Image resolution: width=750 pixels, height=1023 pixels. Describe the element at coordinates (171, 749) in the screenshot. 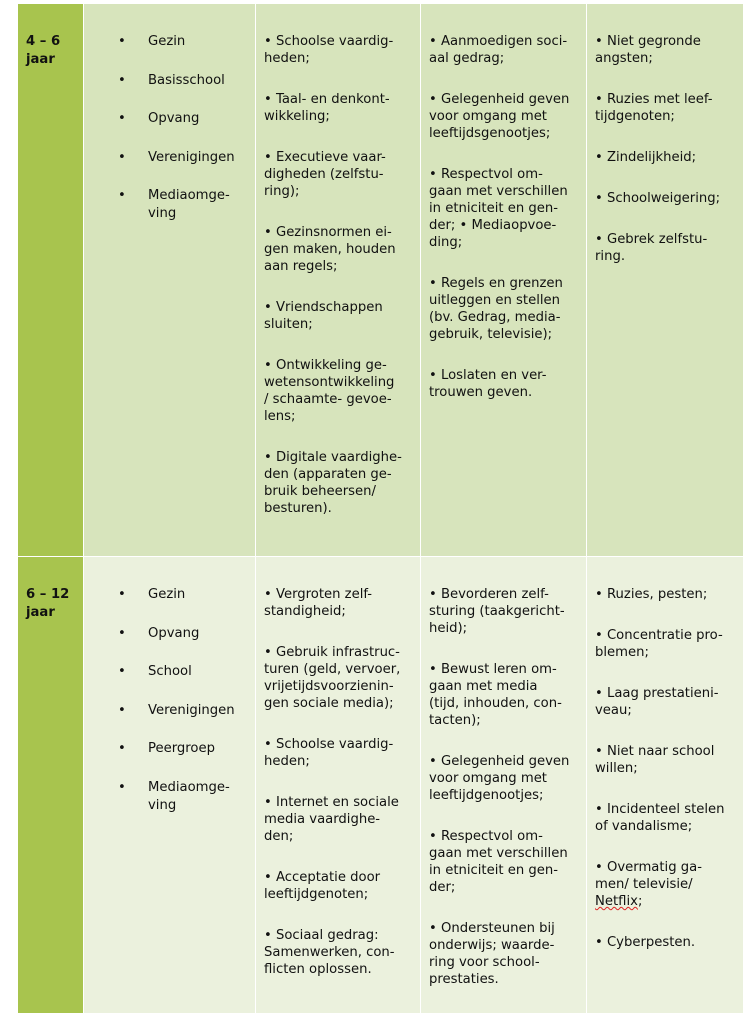

I see `list-item: Peergroep` at that location.